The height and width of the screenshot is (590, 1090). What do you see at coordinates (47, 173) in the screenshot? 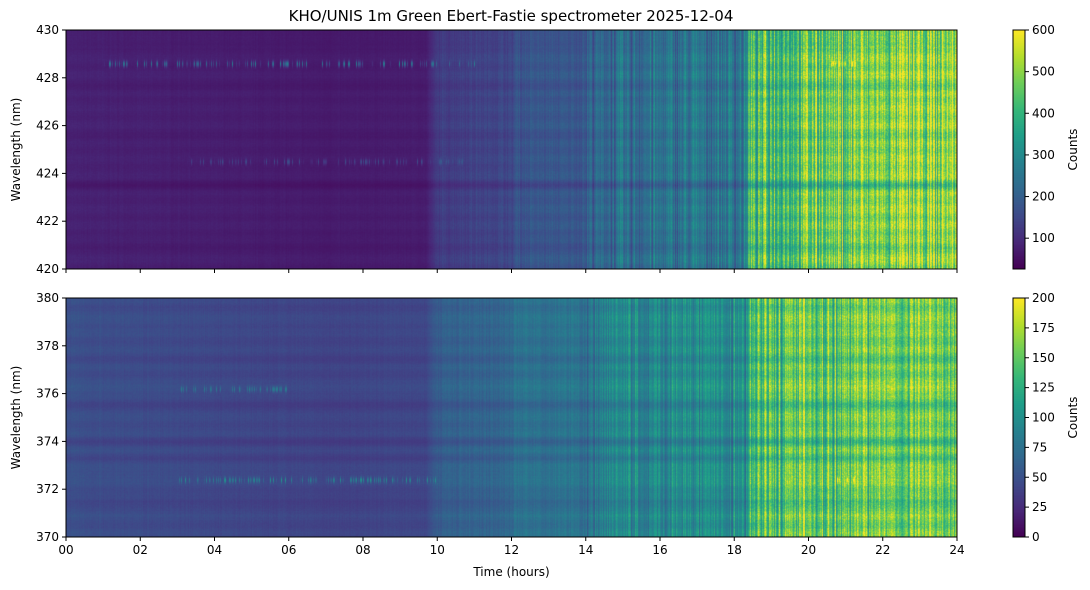
I see `y-tick-label: 424` at bounding box center [47, 173].